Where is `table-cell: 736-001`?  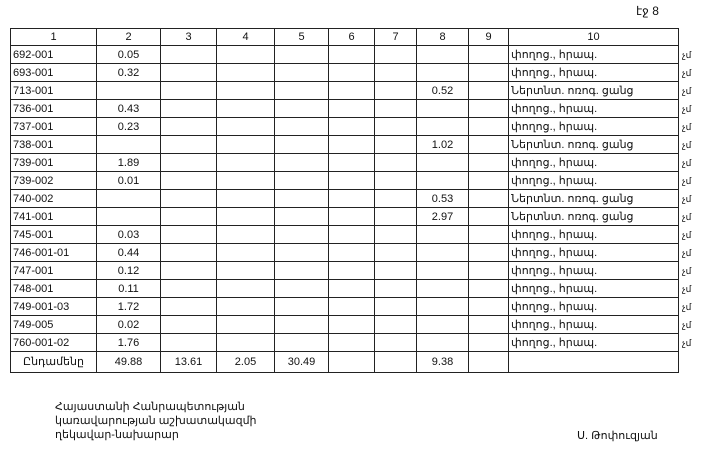 table-cell: 736-001 is located at coordinates (53, 108).